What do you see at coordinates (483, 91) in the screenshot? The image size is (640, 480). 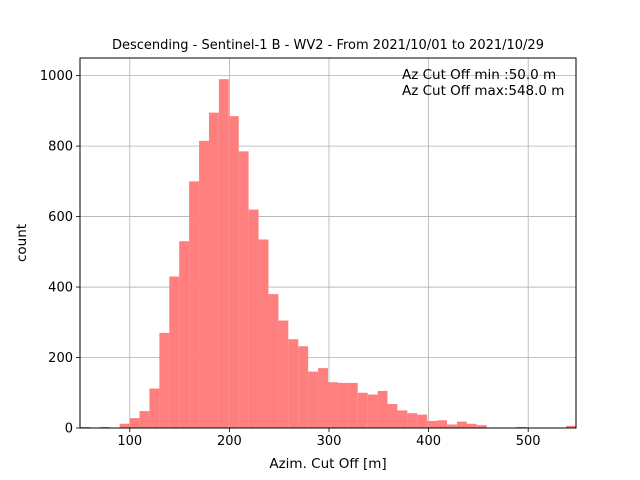 I see `annotation-max: Az Cut Off max:548.0 m` at bounding box center [483, 91].